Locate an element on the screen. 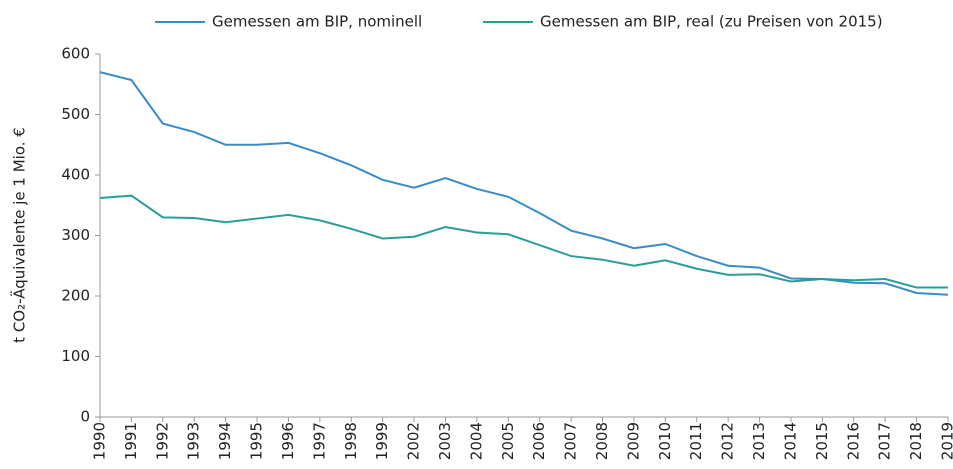 This screenshot has height=469, width=953. x-tick-label: 2005 is located at coordinates (508, 441).